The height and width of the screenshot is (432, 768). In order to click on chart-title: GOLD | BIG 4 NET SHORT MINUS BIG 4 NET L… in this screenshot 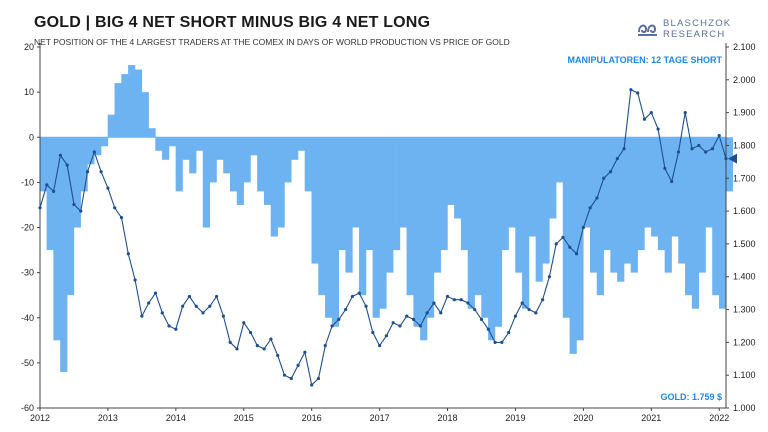, I will do `click(232, 22)`.